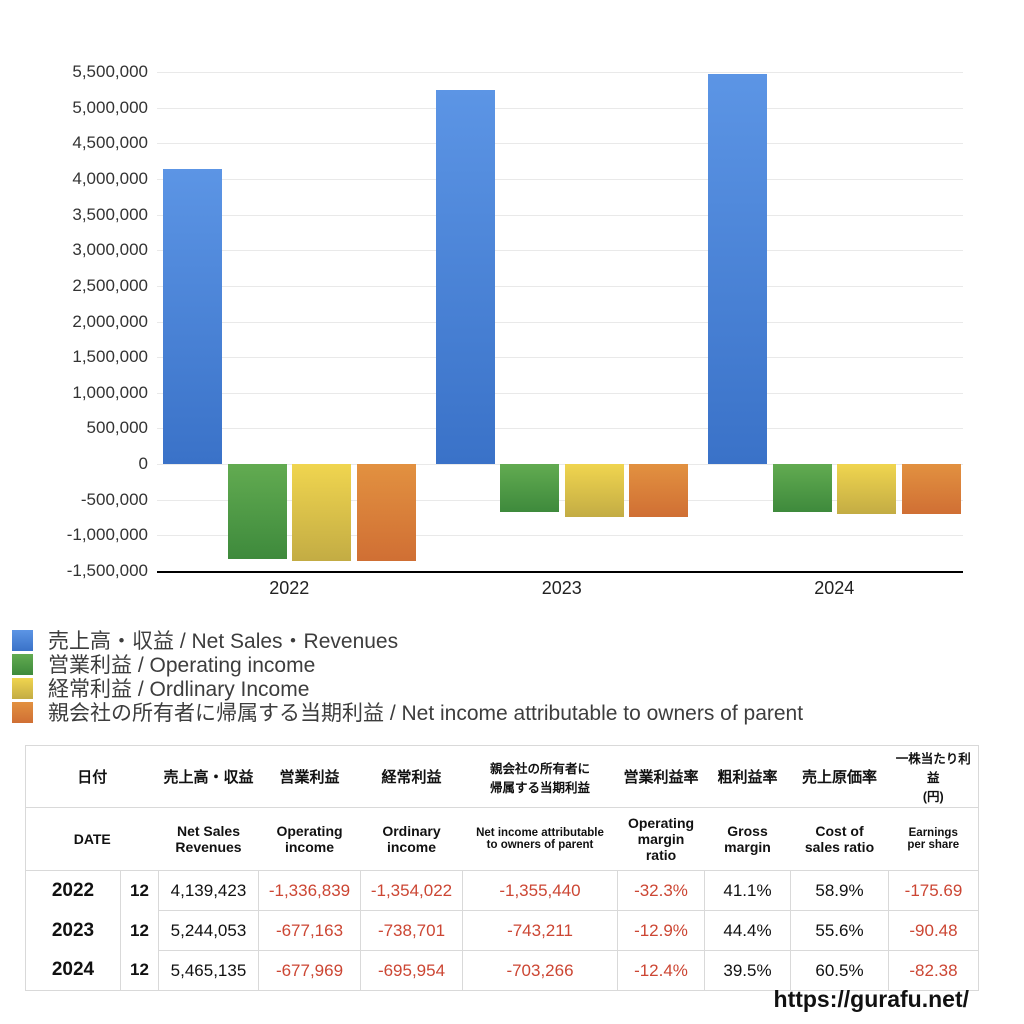 This screenshot has height=1024, width=1024. What do you see at coordinates (92, 839) in the screenshot?
I see `column-header: DATE` at bounding box center [92, 839].